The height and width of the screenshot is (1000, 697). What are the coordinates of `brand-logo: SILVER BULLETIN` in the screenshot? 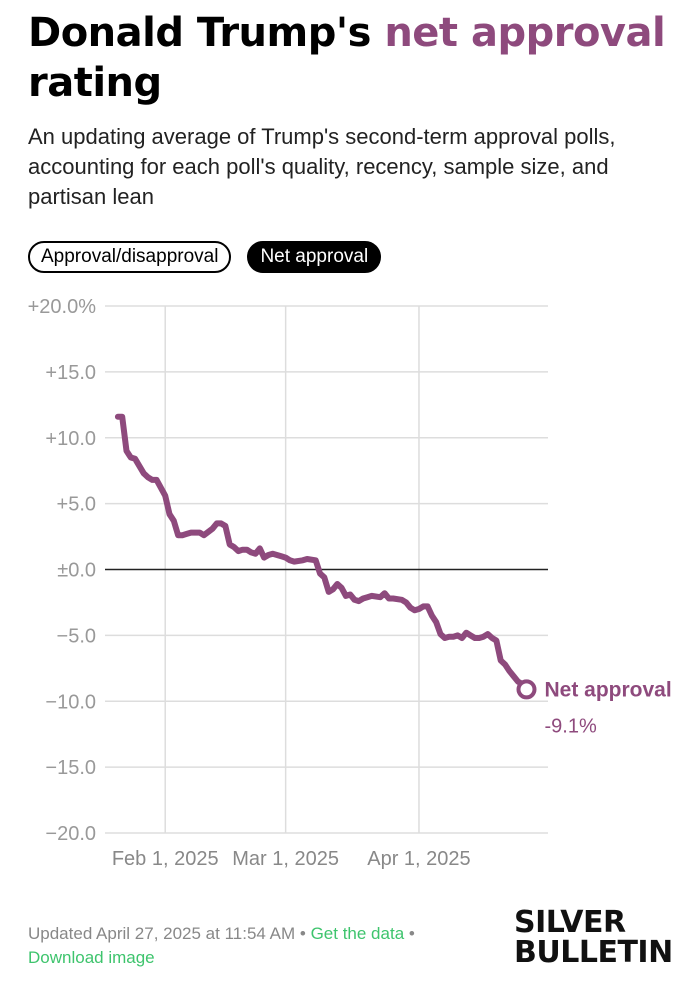 It's located at (593, 938).